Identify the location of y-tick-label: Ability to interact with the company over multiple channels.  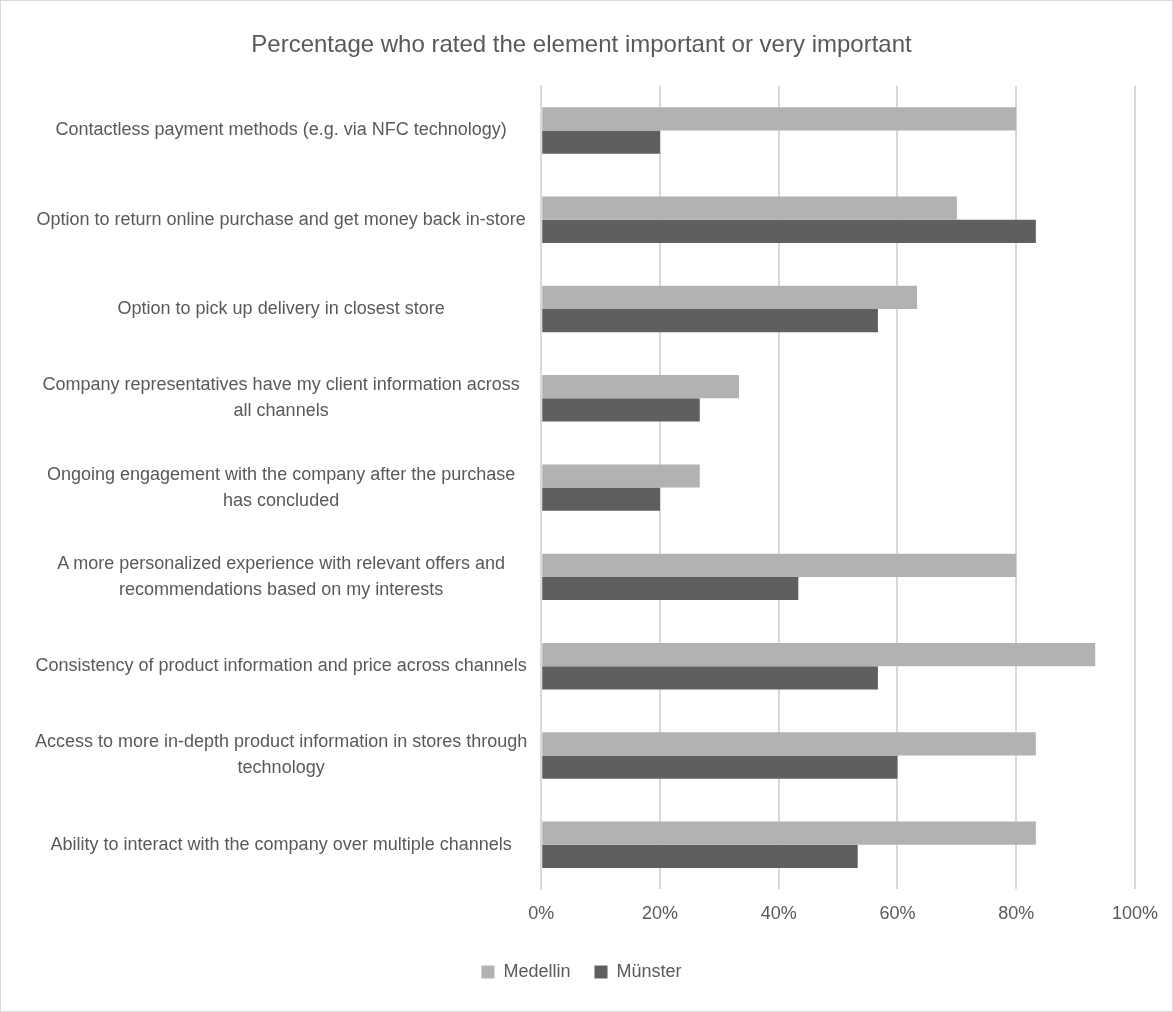
(281, 843).